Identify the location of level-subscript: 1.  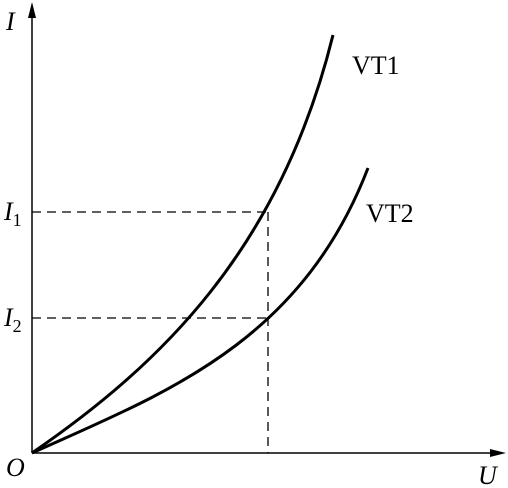
(17, 220).